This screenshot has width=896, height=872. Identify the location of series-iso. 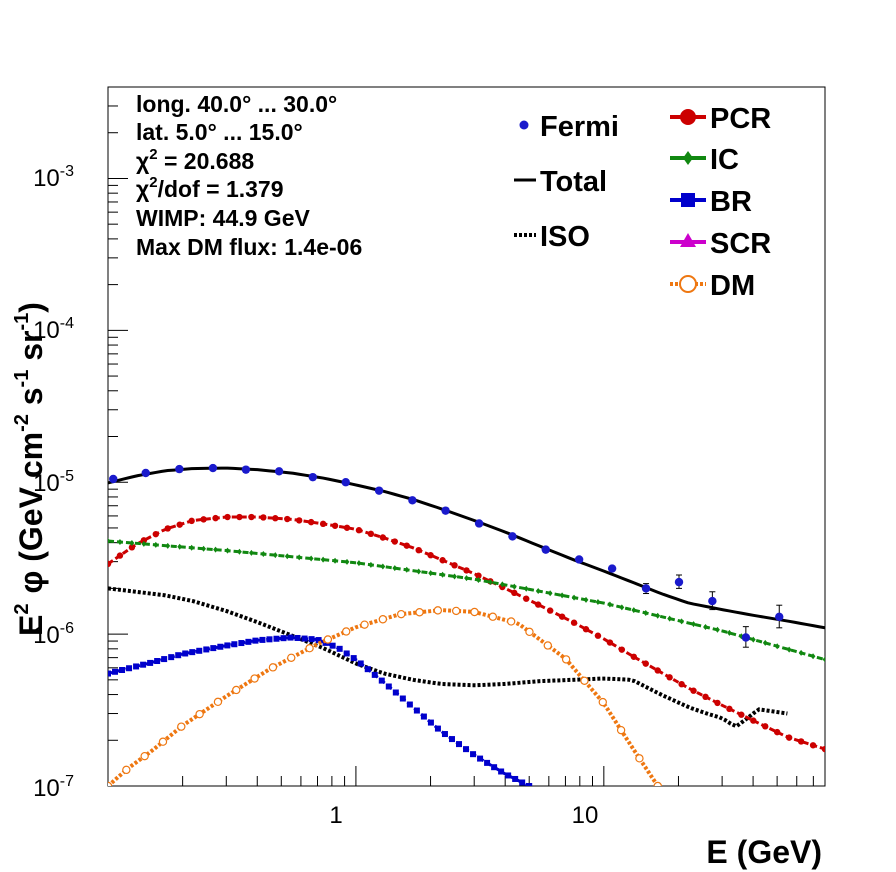
(448, 657).